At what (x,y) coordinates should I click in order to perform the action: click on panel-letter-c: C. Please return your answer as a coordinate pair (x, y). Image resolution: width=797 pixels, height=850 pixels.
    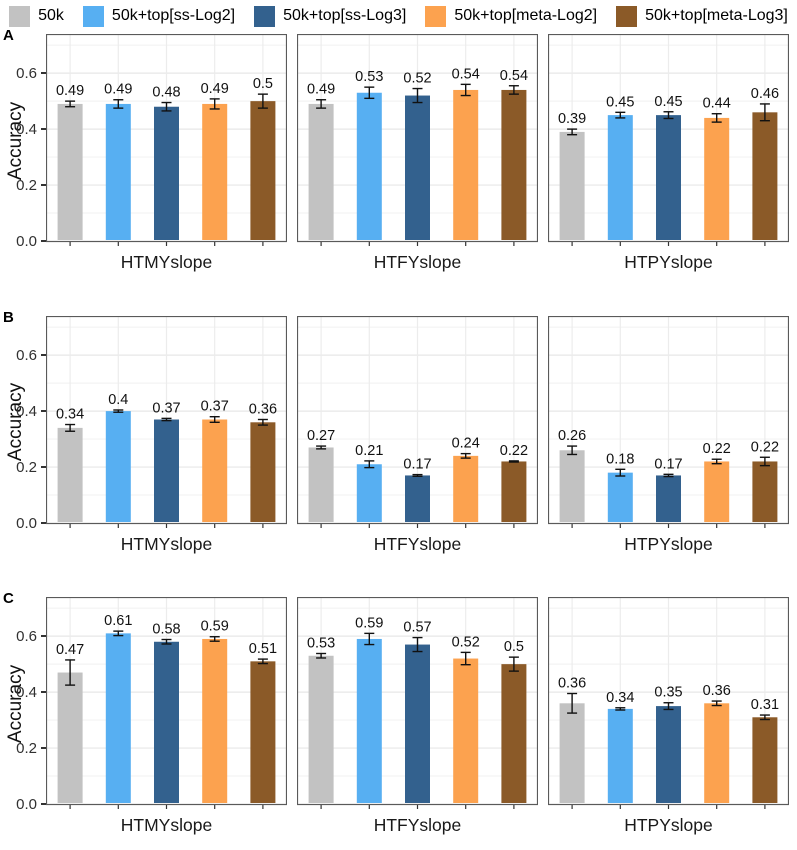
    Looking at the image, I should click on (8, 598).